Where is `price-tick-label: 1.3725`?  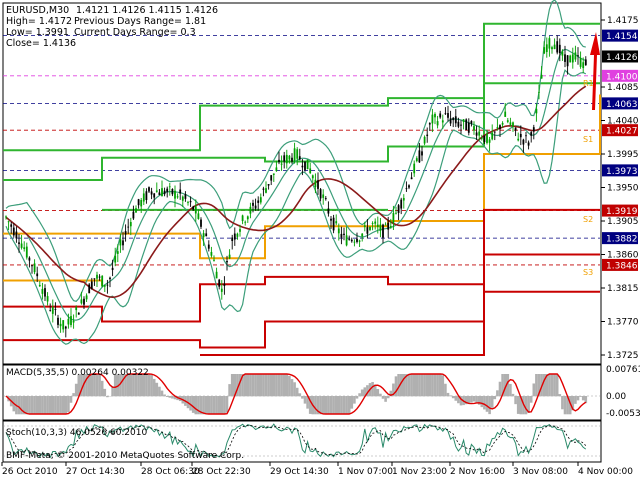
price-tick-label: 1.3725 is located at coordinates (623, 356).